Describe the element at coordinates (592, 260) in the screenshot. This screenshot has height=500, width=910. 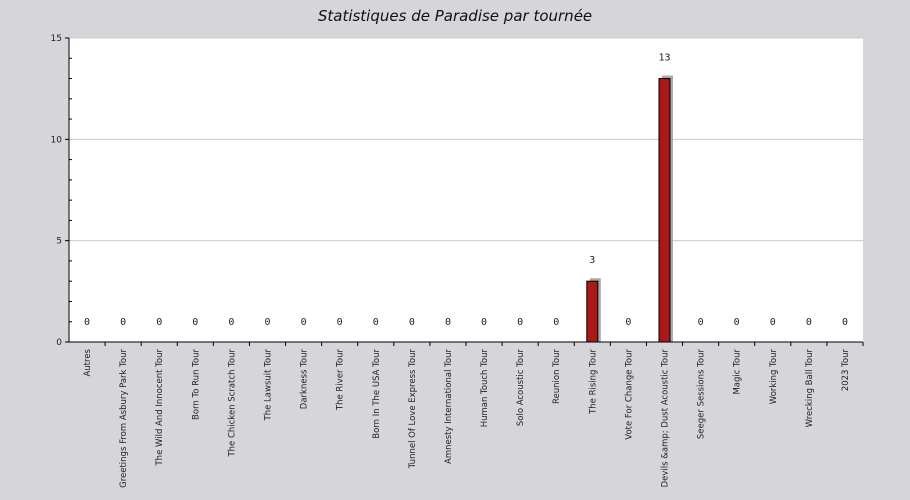
I see `data-label: 3` at that location.